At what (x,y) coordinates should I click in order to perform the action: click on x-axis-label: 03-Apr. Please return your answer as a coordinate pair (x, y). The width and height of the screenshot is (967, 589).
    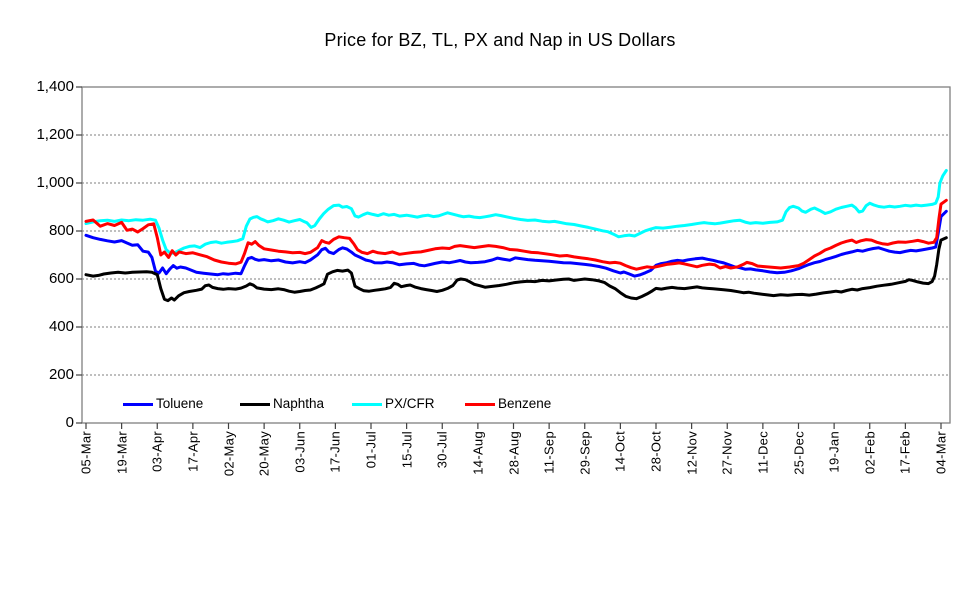
    Looking at the image, I should click on (157, 451).